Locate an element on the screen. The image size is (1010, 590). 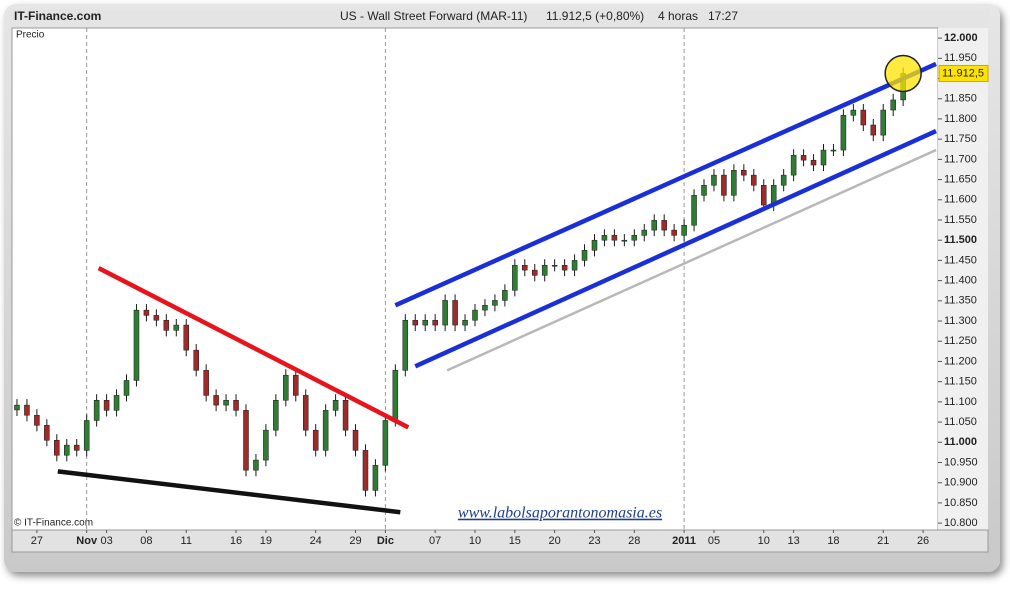
y-tick-label: 10.950 is located at coordinates (961, 462).